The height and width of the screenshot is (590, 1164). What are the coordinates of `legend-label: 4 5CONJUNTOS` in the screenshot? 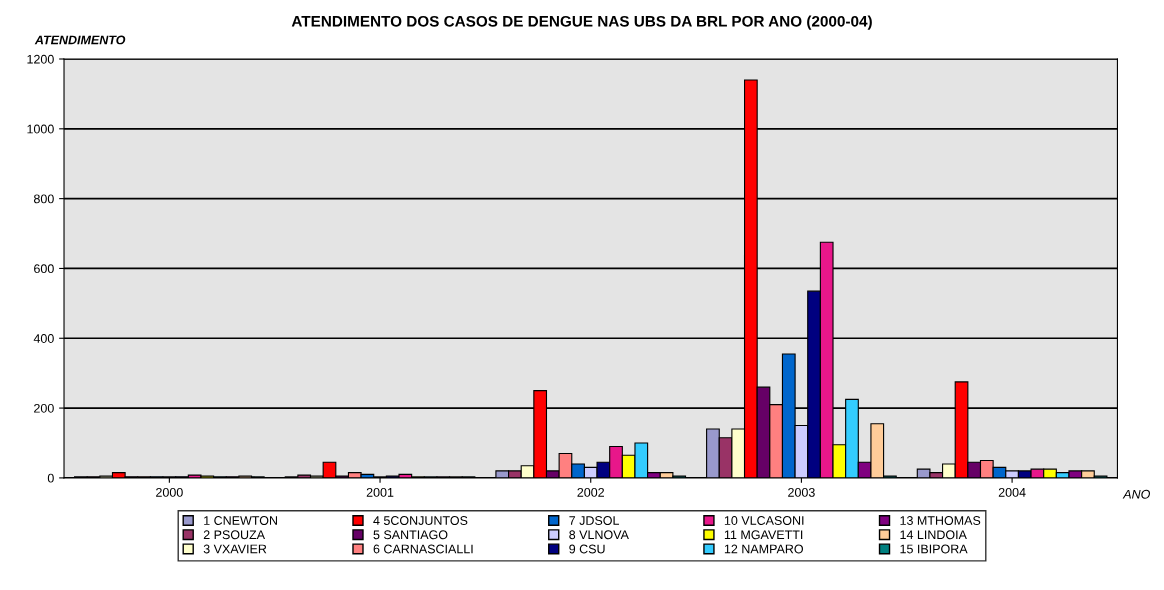 It's located at (420, 520).